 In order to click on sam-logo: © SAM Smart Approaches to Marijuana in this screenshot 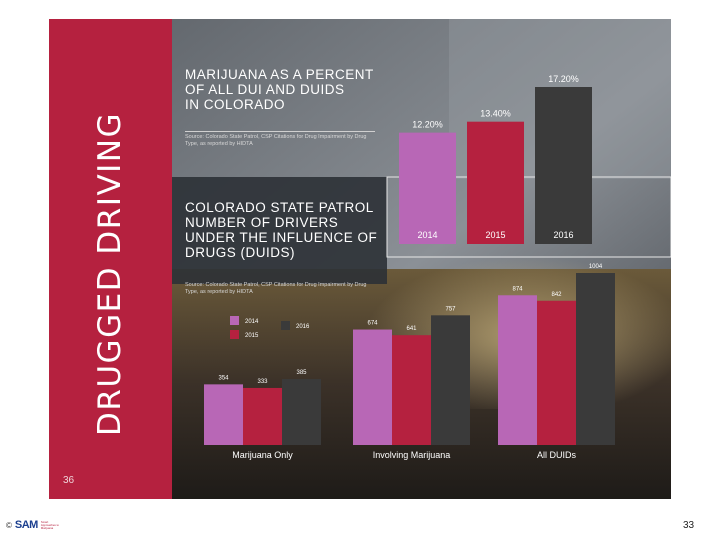, I will do `click(33, 525)`.